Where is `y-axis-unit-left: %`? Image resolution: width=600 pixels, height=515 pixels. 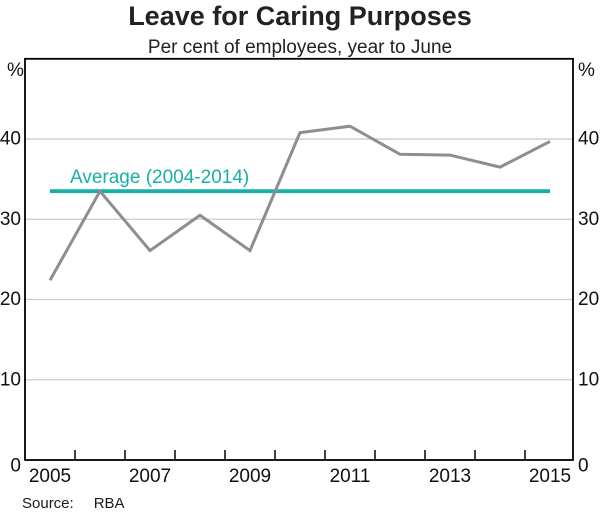 y-axis-unit-left: % is located at coordinates (15, 70).